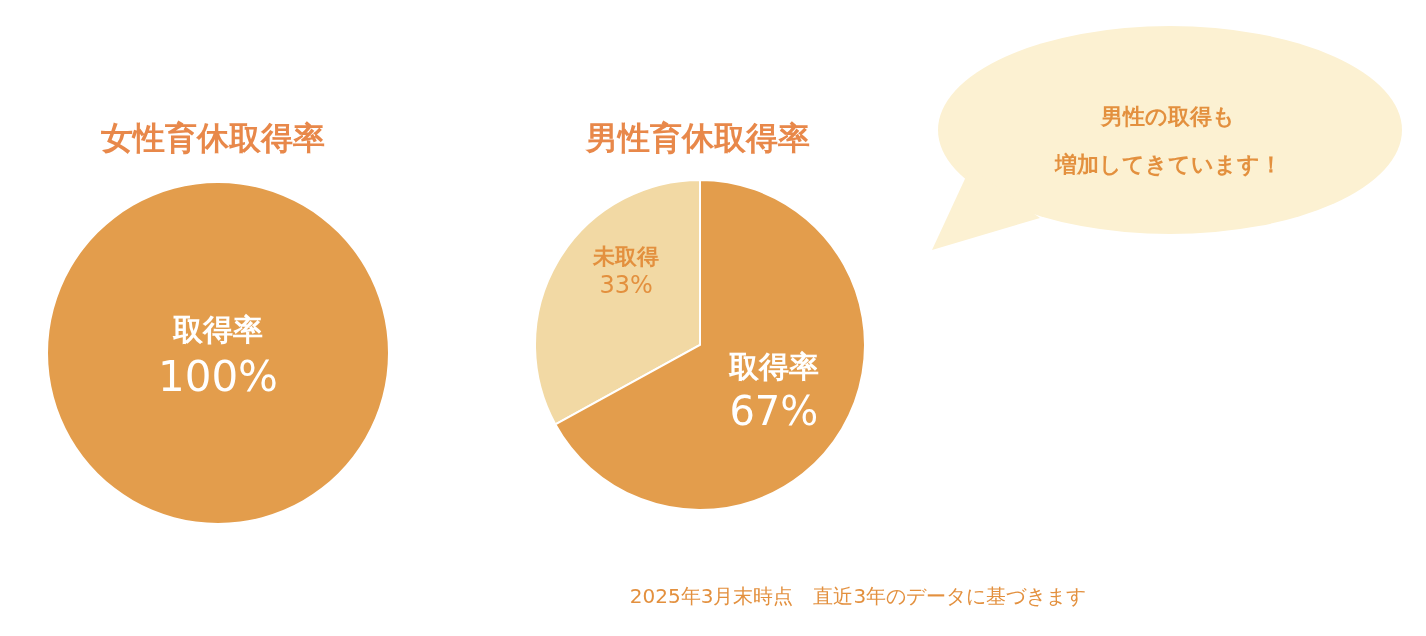  Describe the element at coordinates (774, 410) in the screenshot. I see `data-label: 67%` at that location.